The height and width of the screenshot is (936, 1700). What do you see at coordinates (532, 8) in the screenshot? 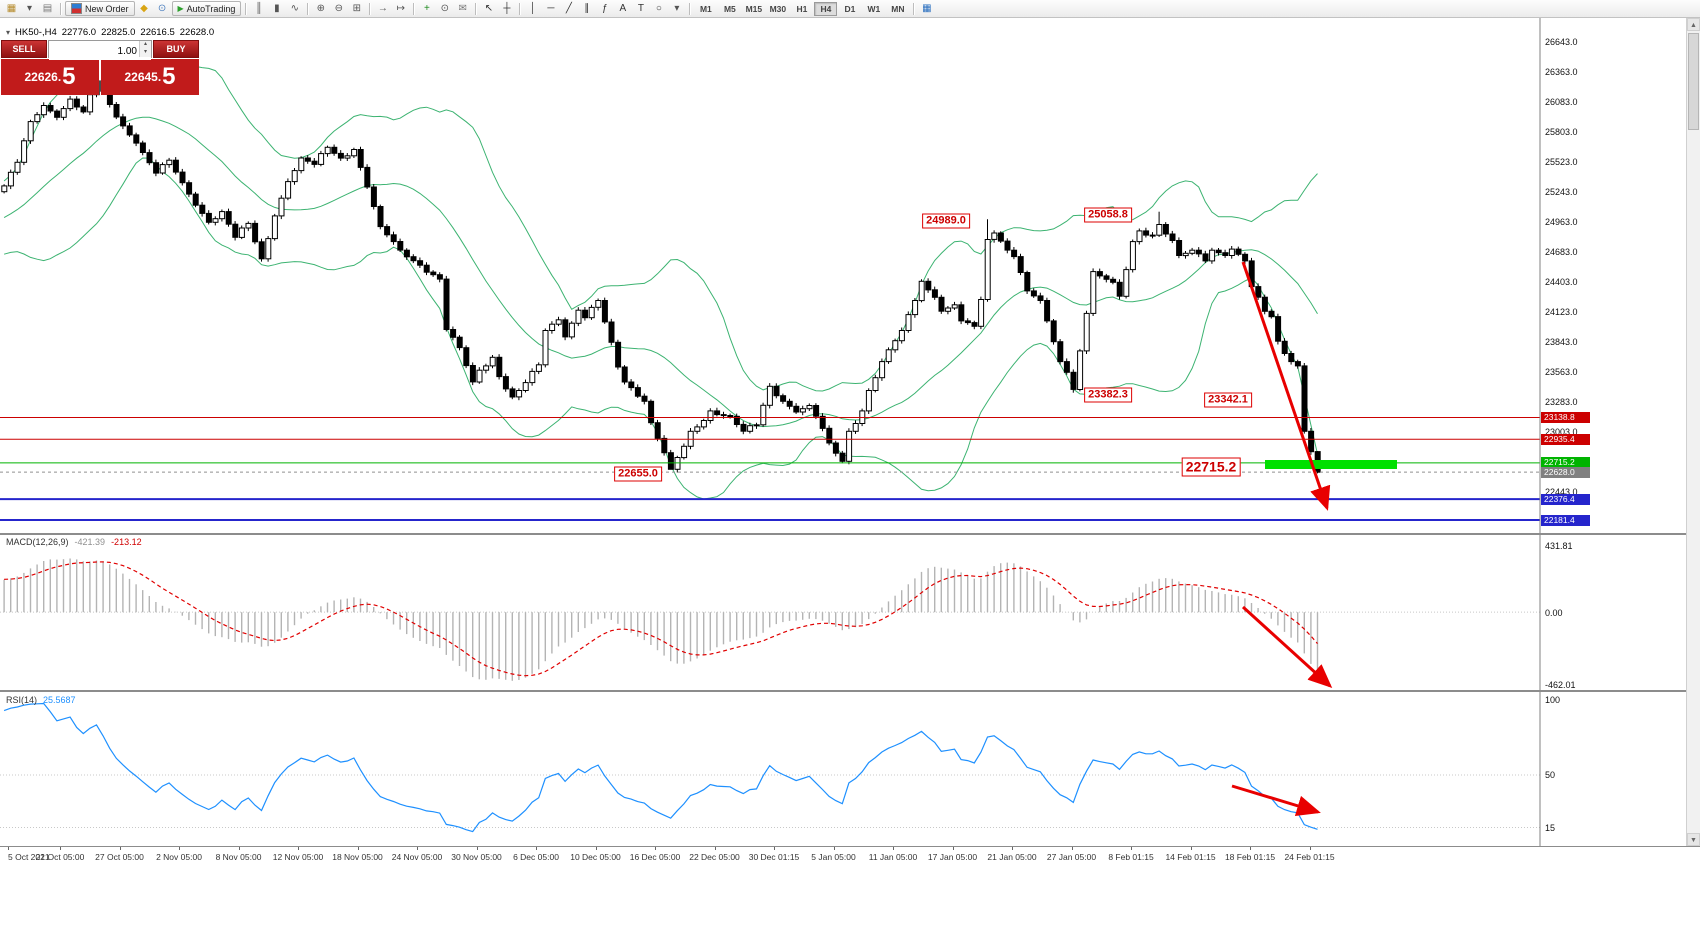
I see `vertical-line-icon: │` at bounding box center [532, 8].